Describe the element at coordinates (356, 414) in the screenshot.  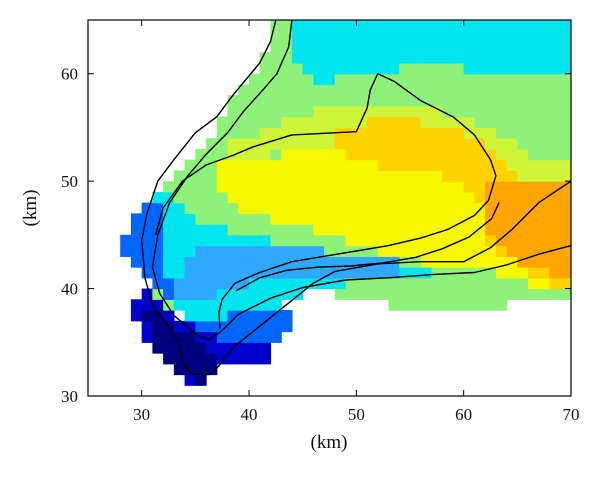
I see `x-tick-label: 50` at that location.